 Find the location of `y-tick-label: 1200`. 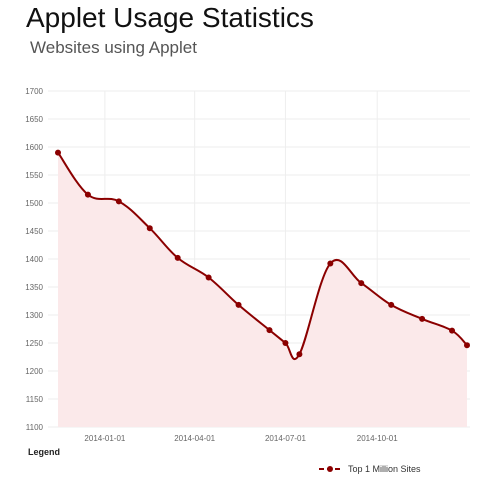

y-tick-label: 1200 is located at coordinates (34, 371).